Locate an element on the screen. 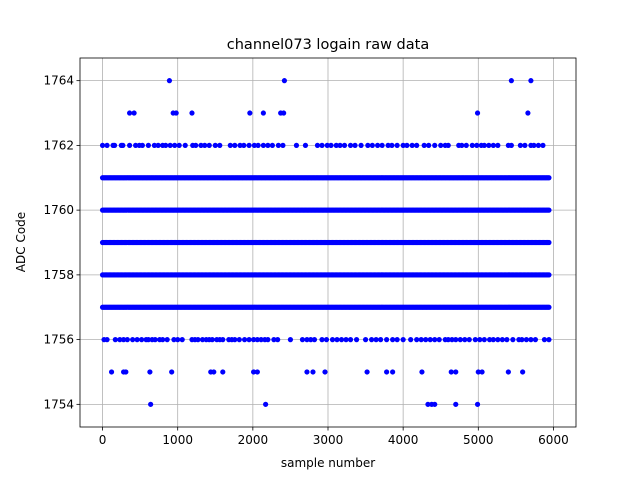  x-tick-label: 0 is located at coordinates (103, 440).